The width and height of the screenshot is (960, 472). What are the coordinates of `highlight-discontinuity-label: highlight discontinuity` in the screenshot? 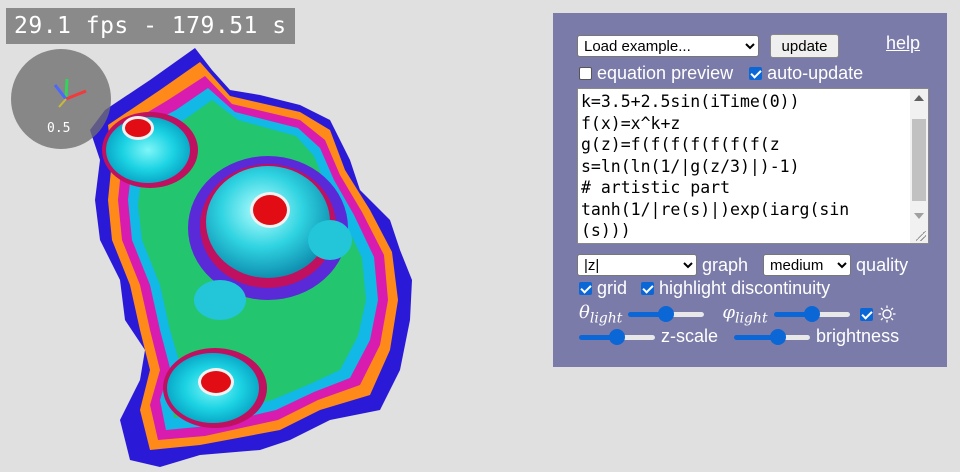 It's located at (745, 288).